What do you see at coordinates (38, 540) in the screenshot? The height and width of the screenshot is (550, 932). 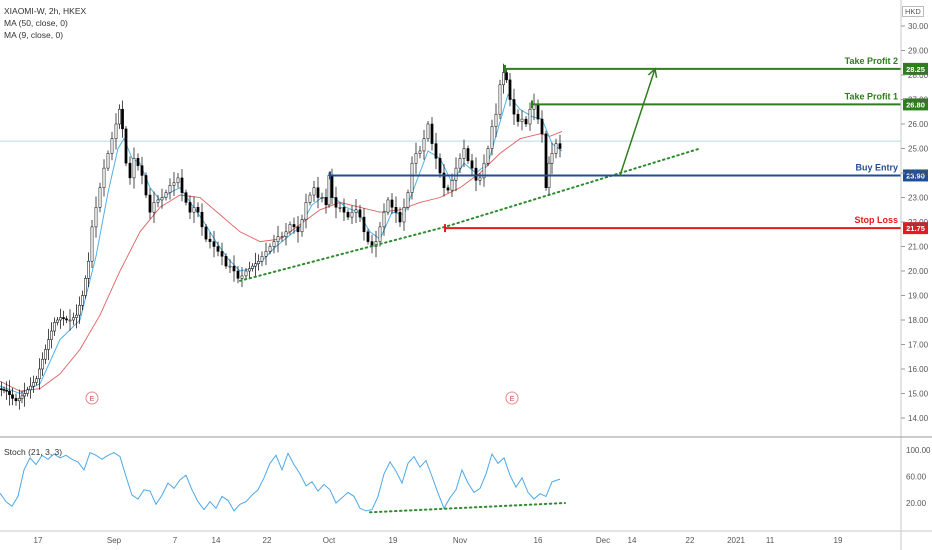 I see `time-tick-label: 17` at bounding box center [38, 540].